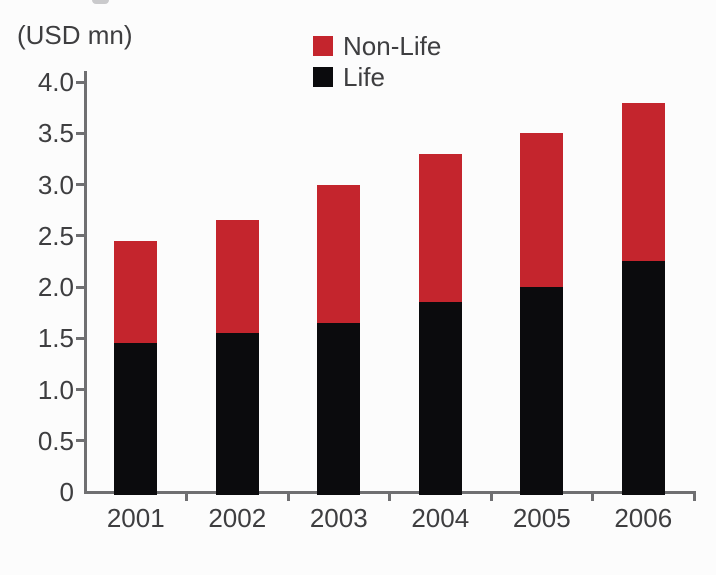 Image resolution: width=716 pixels, height=575 pixels. I want to click on x-tick-label: 2002, so click(237, 518).